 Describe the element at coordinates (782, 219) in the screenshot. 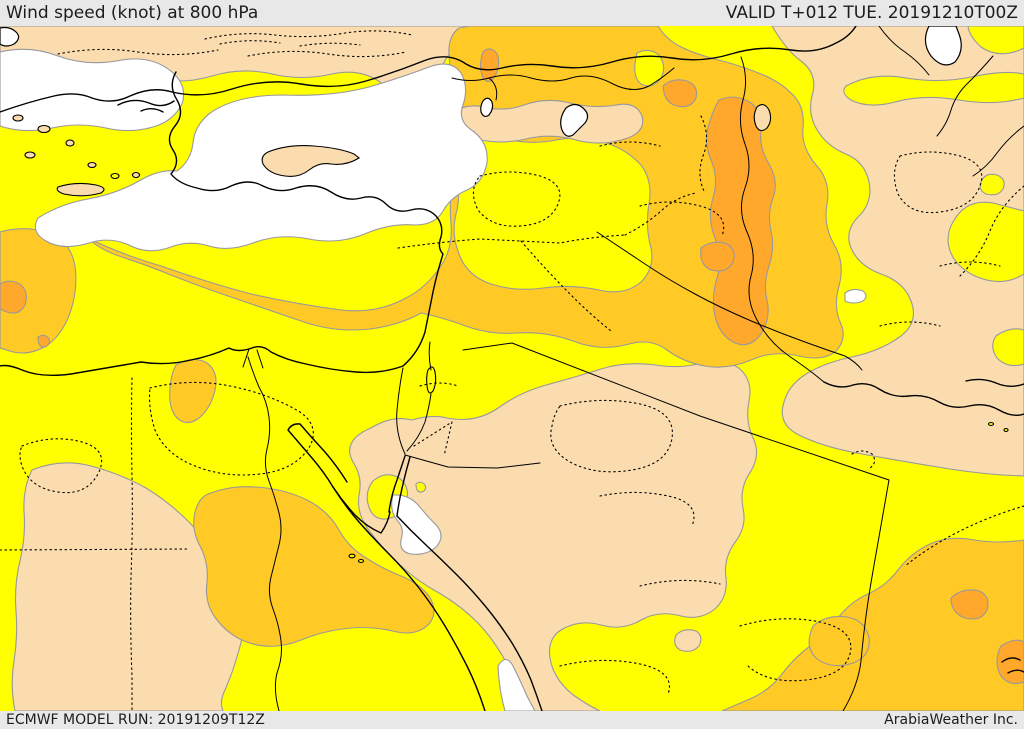

I see `iran-iraq-border` at that location.